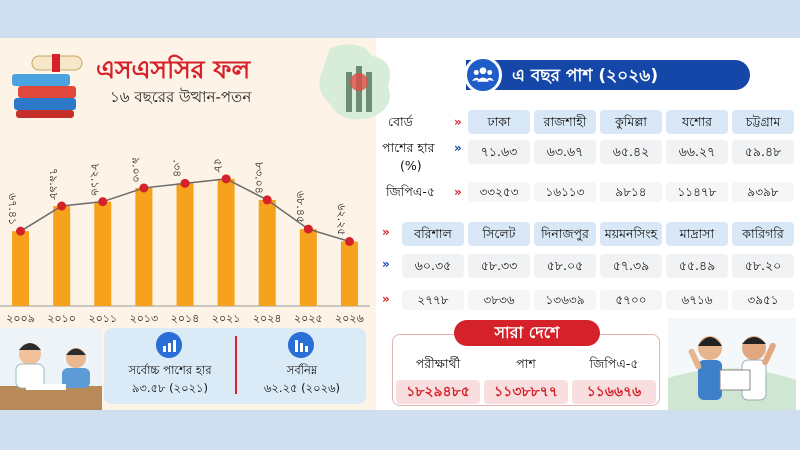  What do you see at coordinates (565, 152) in the screenshot?
I see `pass-rate-rajshahi: ৬৩.৬৭` at bounding box center [565, 152].